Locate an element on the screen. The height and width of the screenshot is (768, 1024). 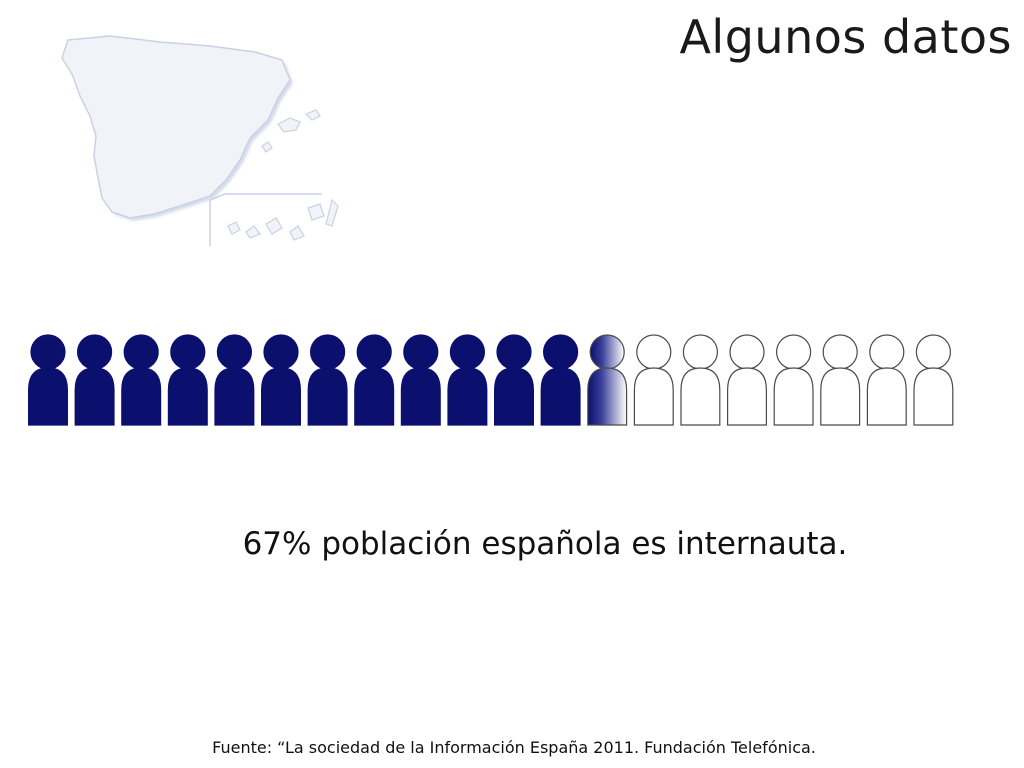
person-figure-partial is located at coordinates (607, 380).